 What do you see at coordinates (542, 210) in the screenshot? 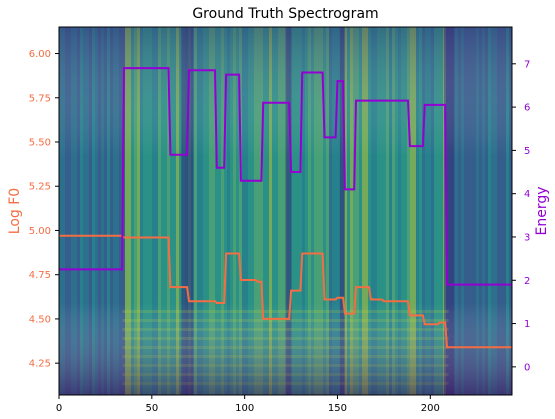
I see `y-axis-right-label: Energy` at bounding box center [542, 210].